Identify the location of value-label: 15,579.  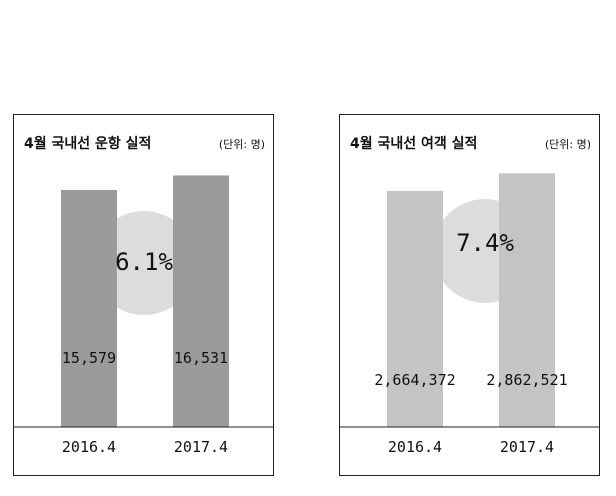
(89, 358).